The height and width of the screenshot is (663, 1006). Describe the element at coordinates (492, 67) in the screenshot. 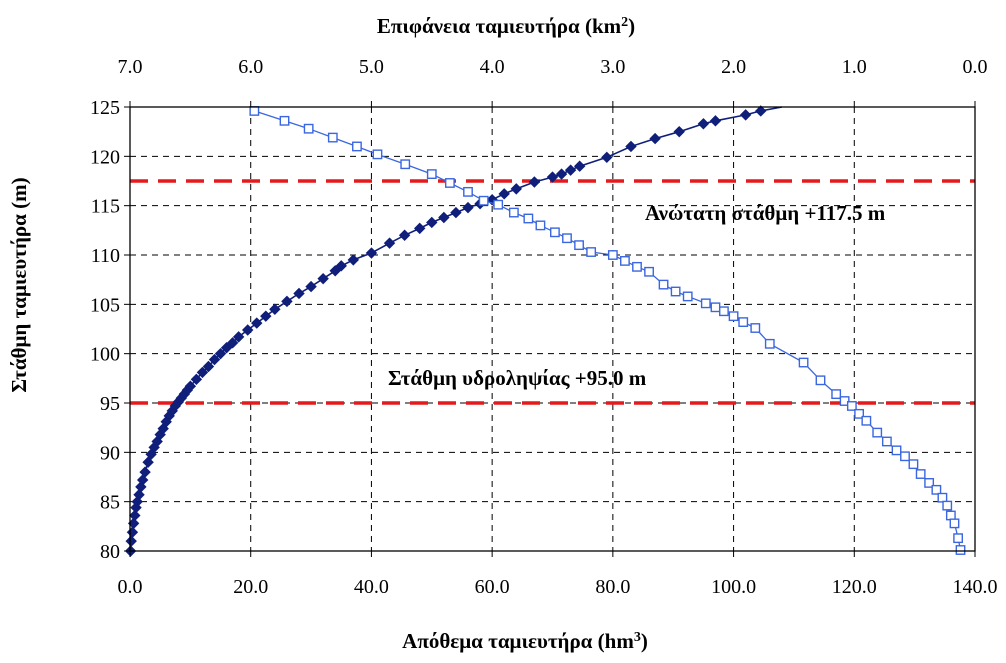

I see `top-tick-label: 4.0` at that location.